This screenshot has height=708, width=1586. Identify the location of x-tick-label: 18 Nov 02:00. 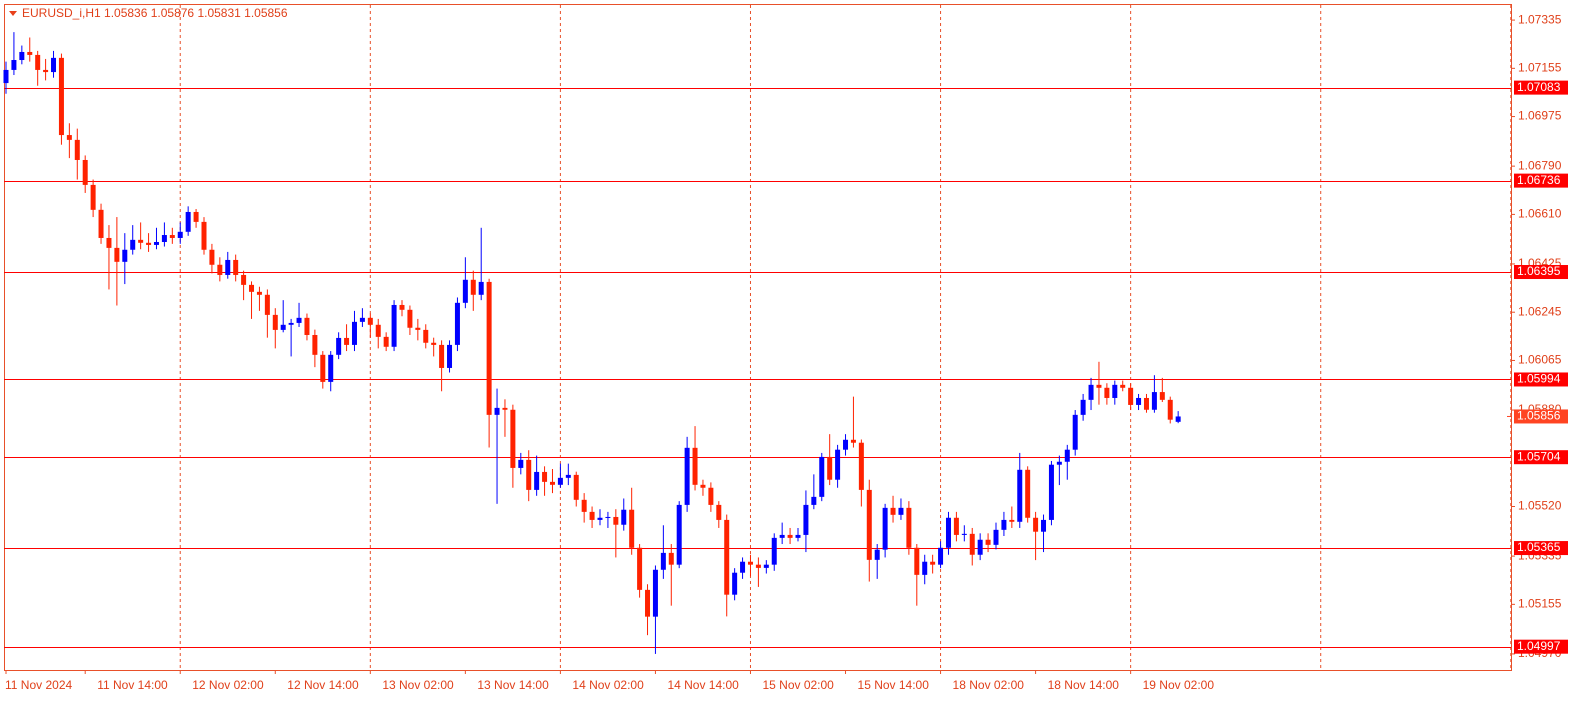
(989, 685).